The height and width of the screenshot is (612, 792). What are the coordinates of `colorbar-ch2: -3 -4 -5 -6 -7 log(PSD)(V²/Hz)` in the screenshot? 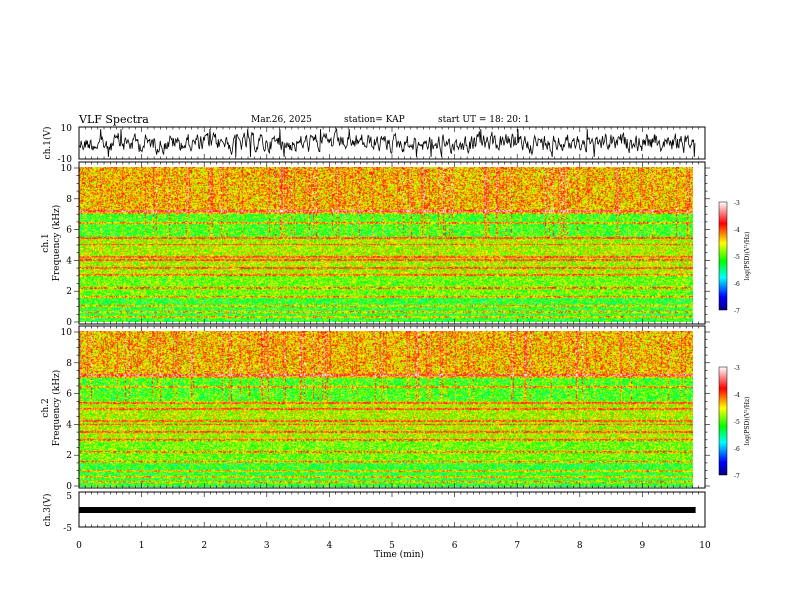 It's located at (734, 422).